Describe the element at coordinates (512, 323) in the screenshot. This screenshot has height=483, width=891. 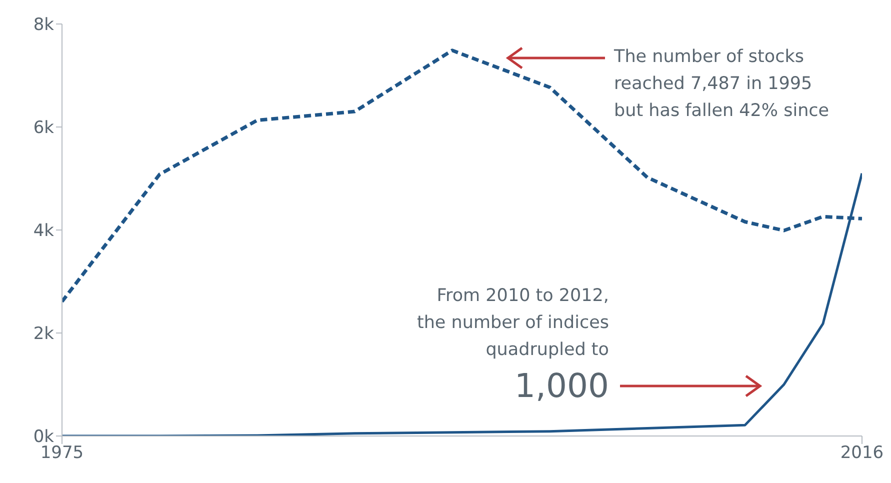
I see `annotation: From 2010 to 2012, the number of indices quadrupled to` at that location.